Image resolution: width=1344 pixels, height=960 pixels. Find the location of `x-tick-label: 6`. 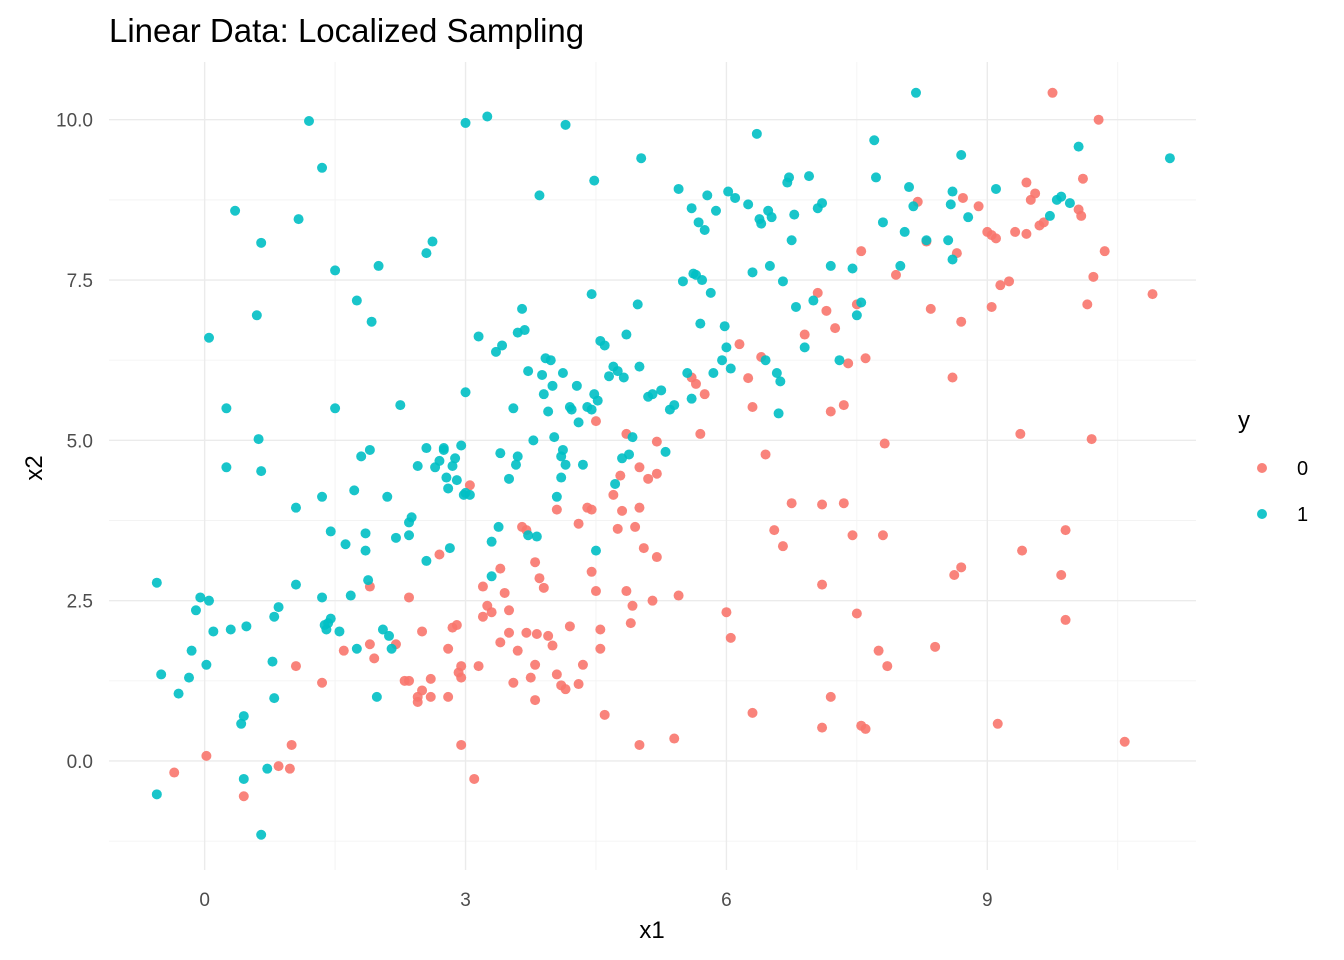

x-tick-label: 6 is located at coordinates (726, 900).